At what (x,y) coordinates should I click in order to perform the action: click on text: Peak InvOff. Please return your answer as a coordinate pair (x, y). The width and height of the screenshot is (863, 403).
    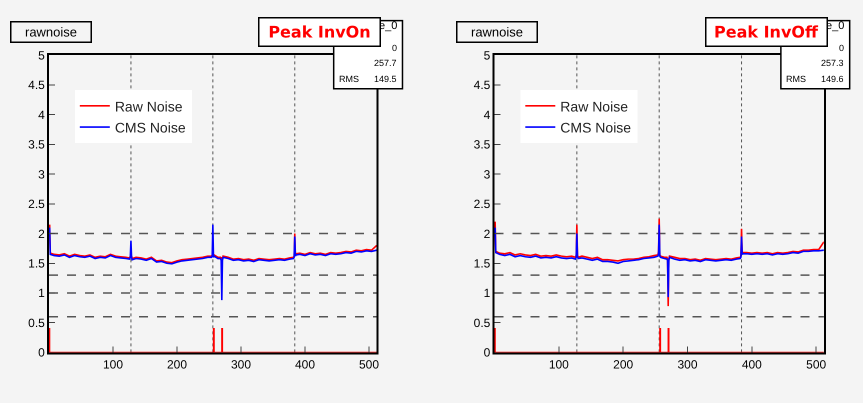
    Looking at the image, I should click on (766, 32).